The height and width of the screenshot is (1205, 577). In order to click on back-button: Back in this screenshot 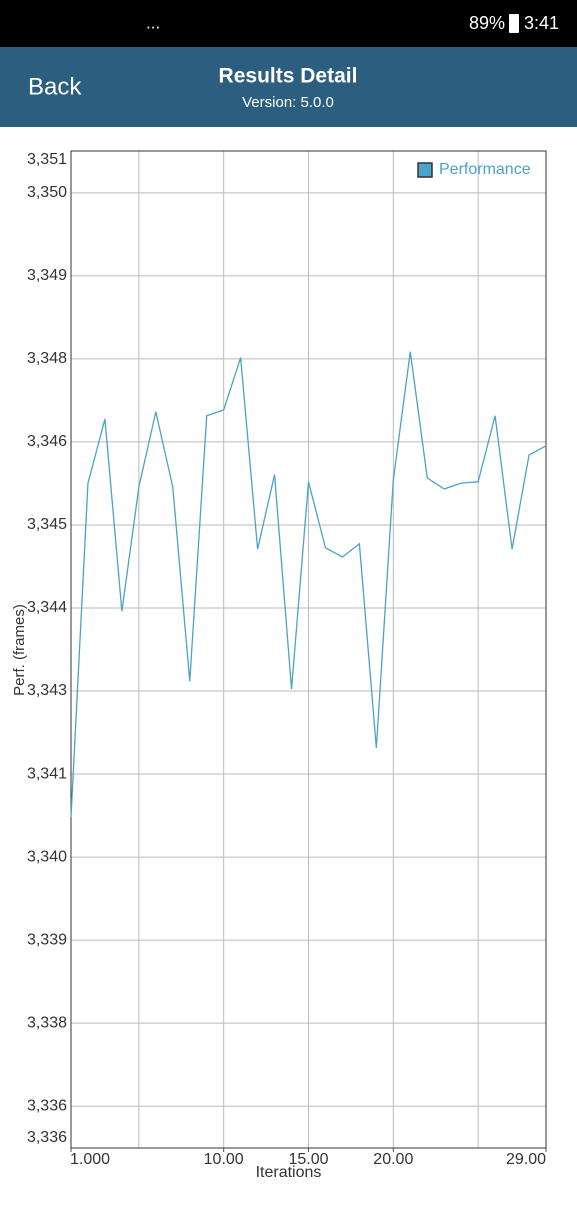, I will do `click(55, 86)`.